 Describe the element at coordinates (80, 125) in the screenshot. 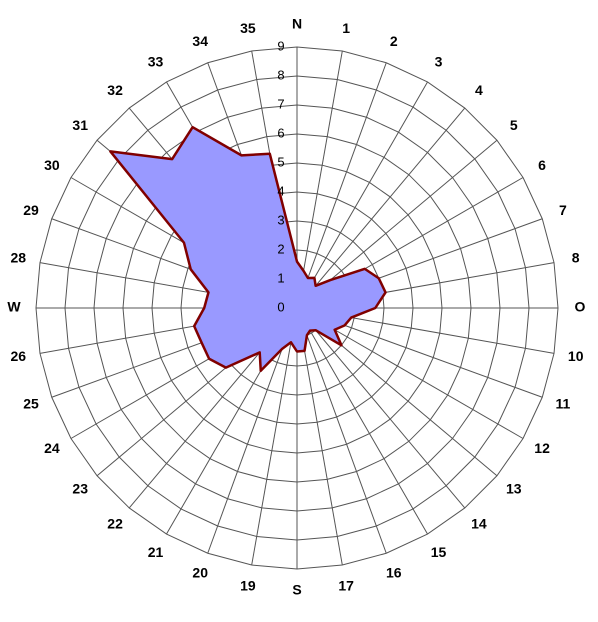

I see `direction-label: 31` at that location.